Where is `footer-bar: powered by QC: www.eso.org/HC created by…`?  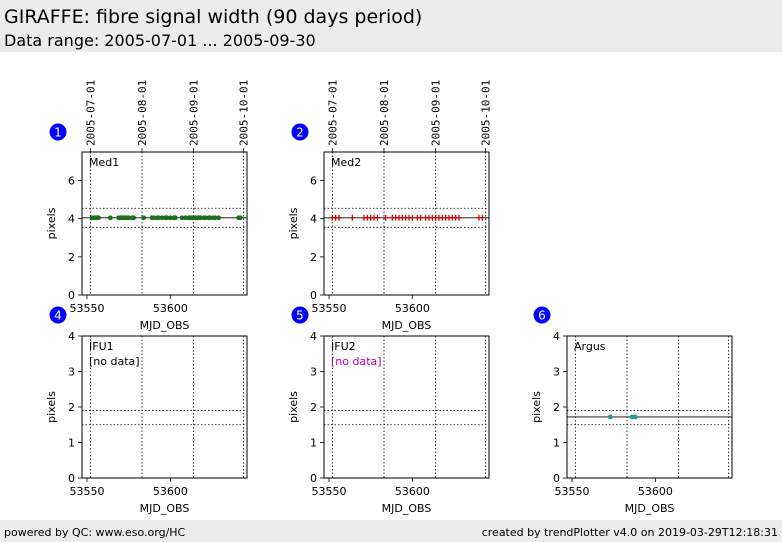
footer-bar: powered by QC: www.eso.org/HC created by… is located at coordinates (391, 531).